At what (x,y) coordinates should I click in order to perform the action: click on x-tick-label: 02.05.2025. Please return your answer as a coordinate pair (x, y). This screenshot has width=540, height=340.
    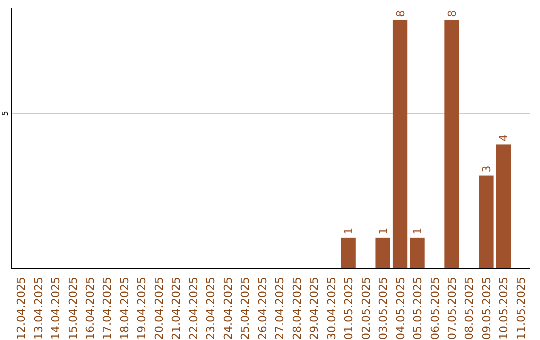
    Looking at the image, I should click on (366, 308).